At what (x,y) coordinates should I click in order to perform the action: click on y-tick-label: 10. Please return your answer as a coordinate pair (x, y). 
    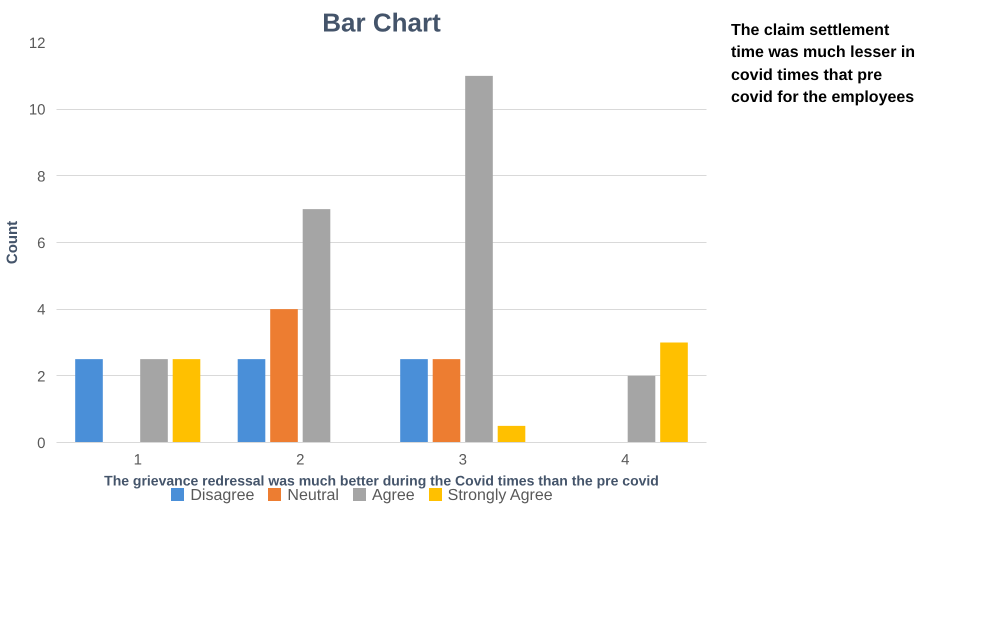
    Looking at the image, I should click on (37, 110).